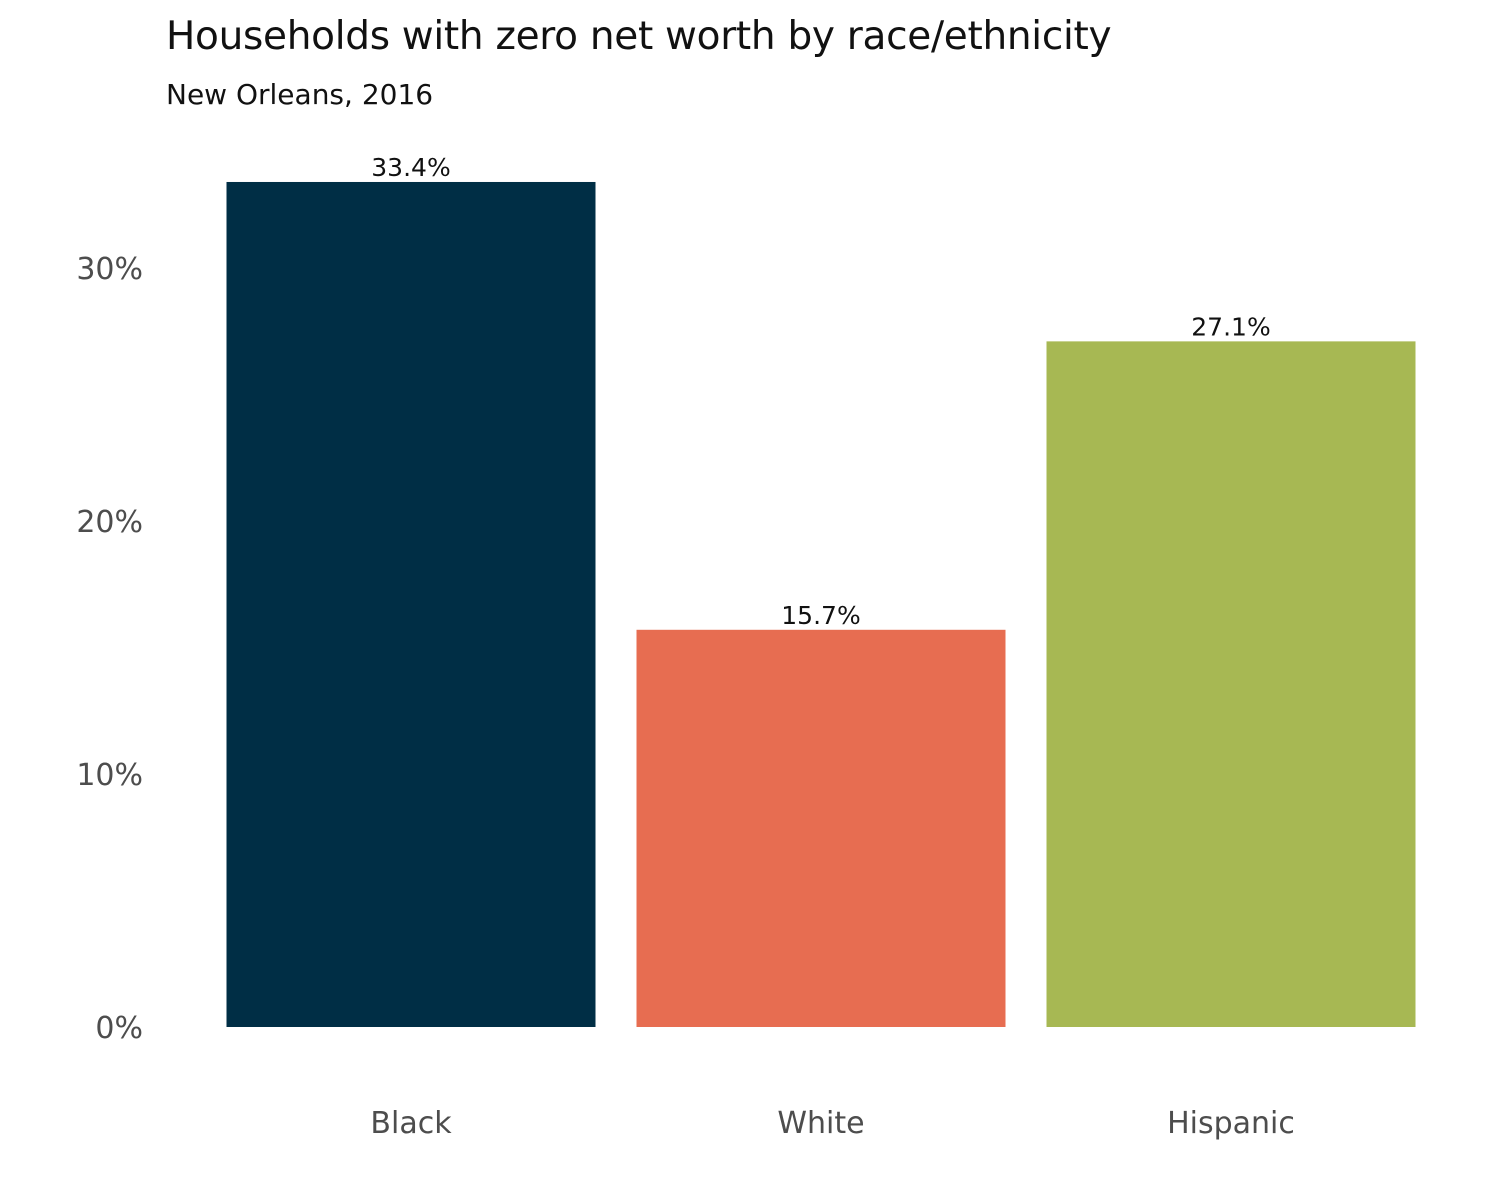  I want to click on data-label-black: 33.4%, so click(410, 167).